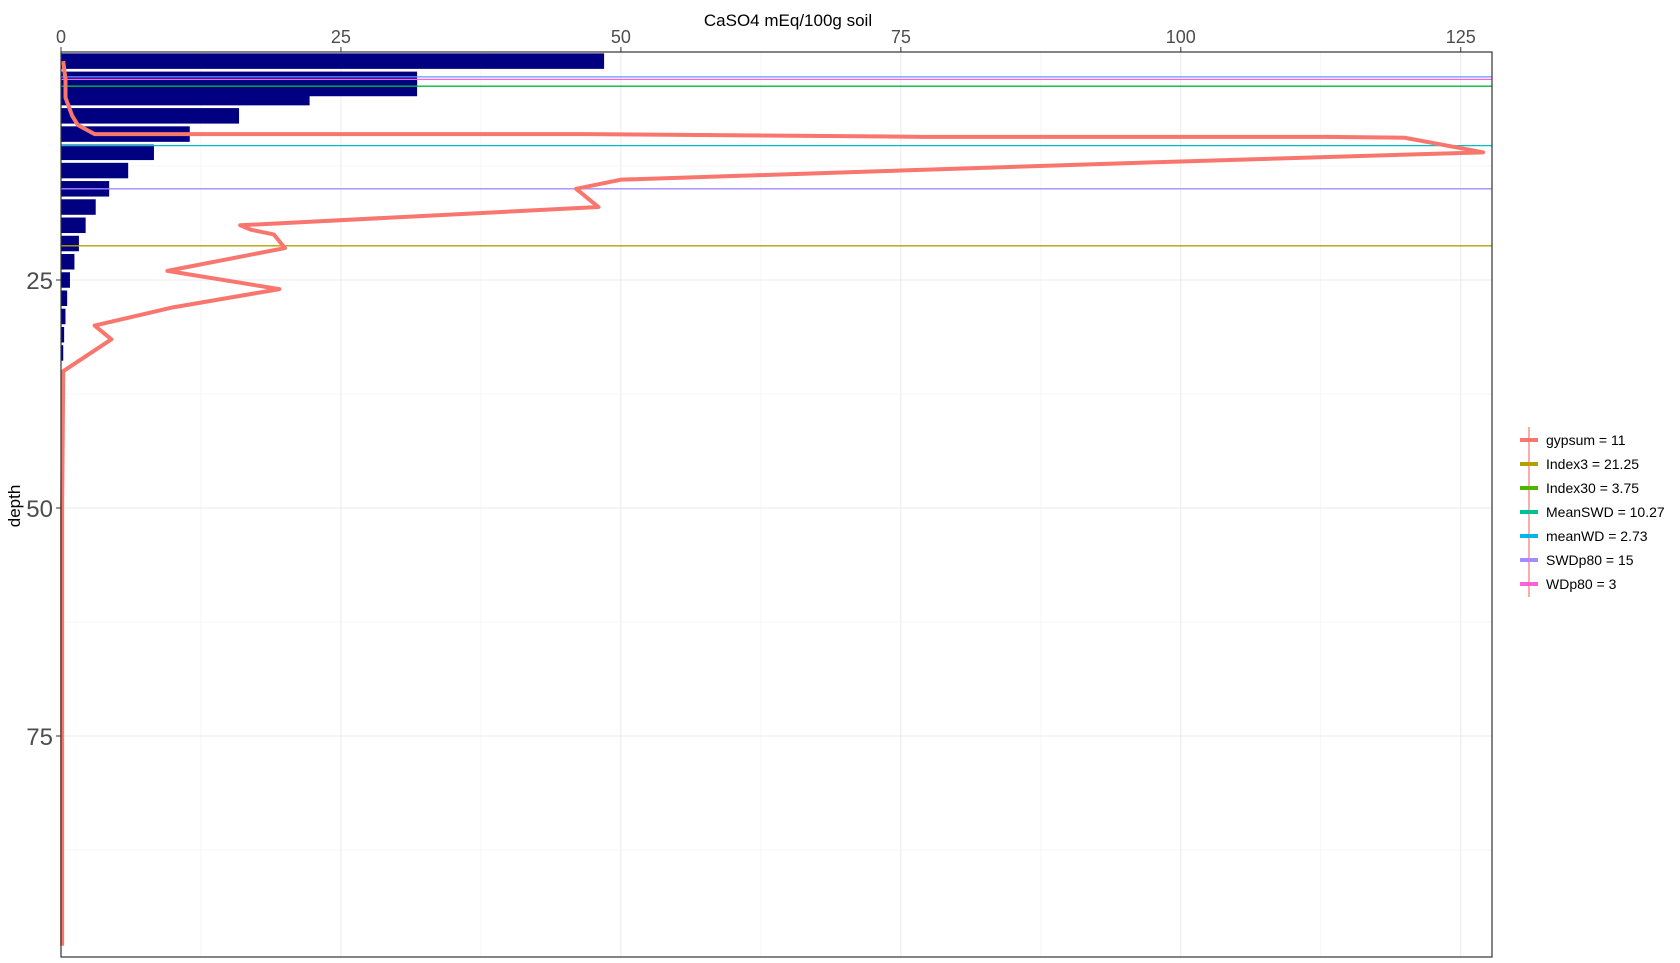  I want to click on x-tick-label: 50, so click(621, 37).